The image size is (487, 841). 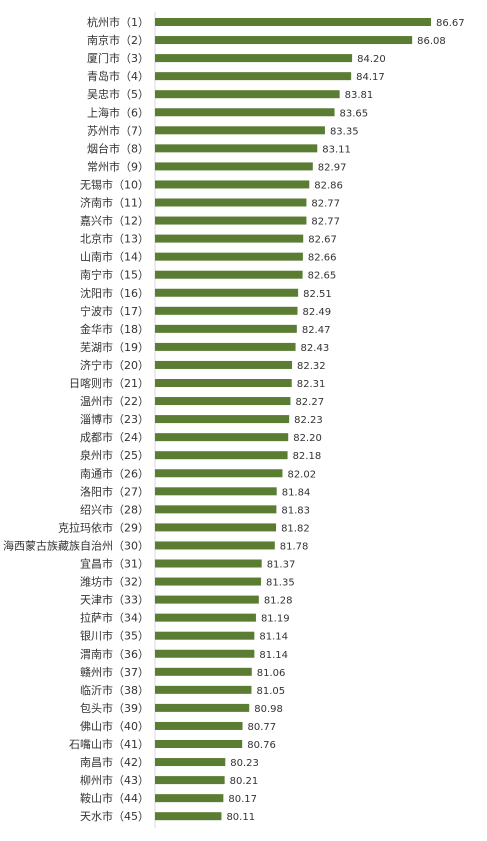 I want to click on category-label: 南昌市（42）, so click(x=114, y=762).